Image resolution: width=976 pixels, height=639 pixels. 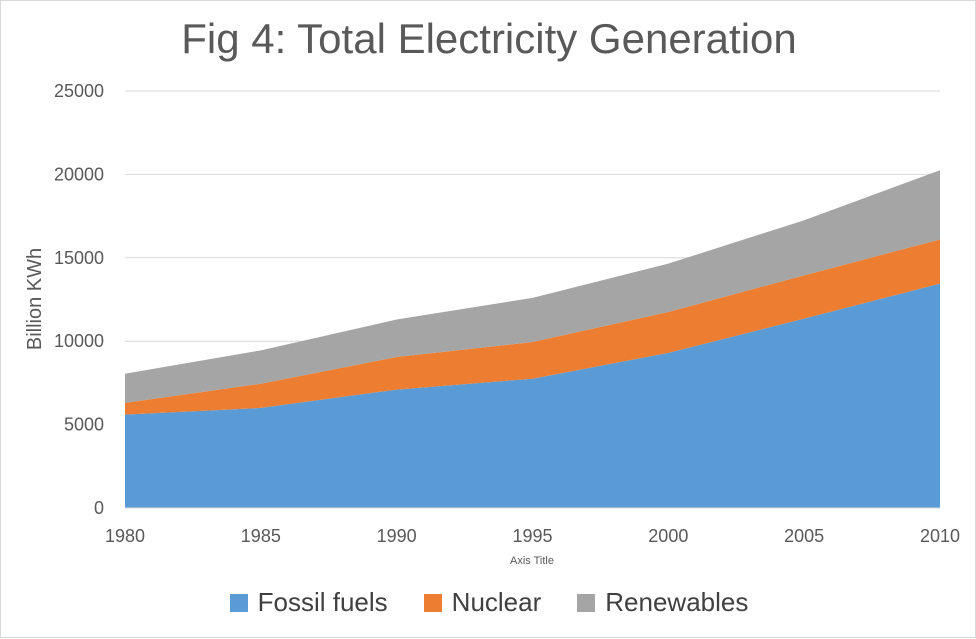 What do you see at coordinates (804, 536) in the screenshot?
I see `x-tick-label: 2005` at bounding box center [804, 536].